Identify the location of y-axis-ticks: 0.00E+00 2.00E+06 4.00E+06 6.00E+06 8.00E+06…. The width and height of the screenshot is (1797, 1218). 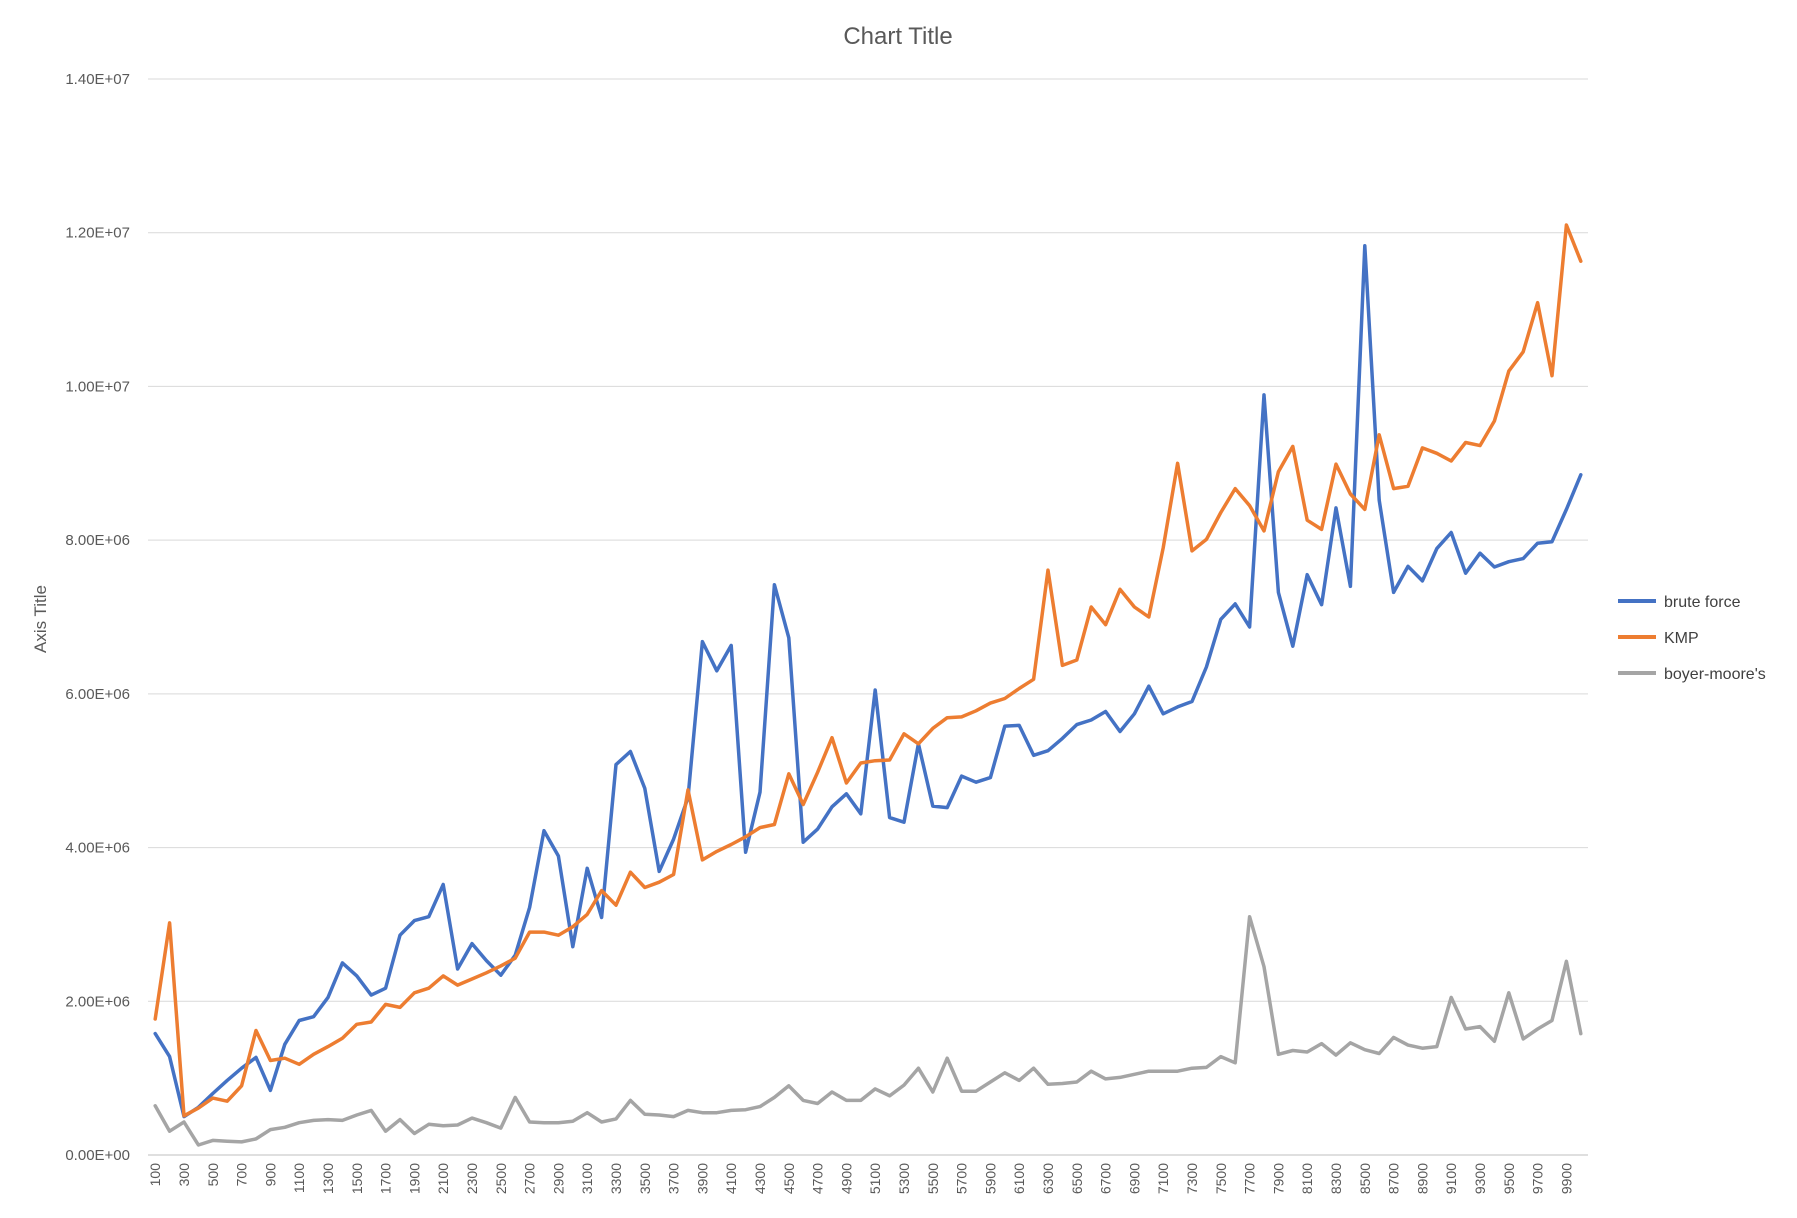
(97, 617).